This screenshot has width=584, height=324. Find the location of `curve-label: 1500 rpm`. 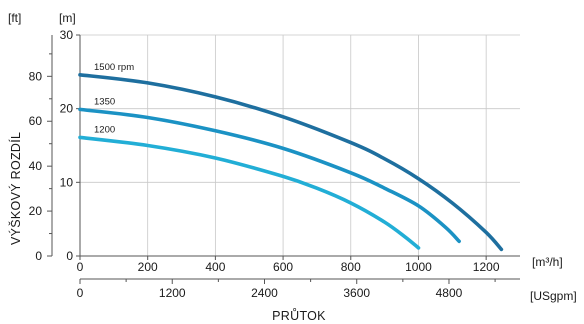

curve-label: 1500 rpm is located at coordinates (114, 67).